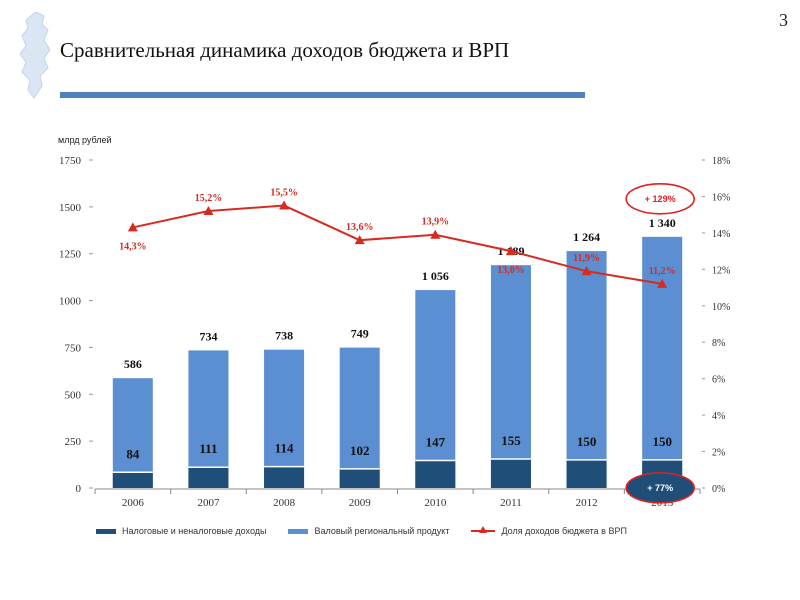 Image resolution: width=800 pixels, height=600 pixels. What do you see at coordinates (783, 20) in the screenshot?
I see `slide-number: 3` at bounding box center [783, 20].